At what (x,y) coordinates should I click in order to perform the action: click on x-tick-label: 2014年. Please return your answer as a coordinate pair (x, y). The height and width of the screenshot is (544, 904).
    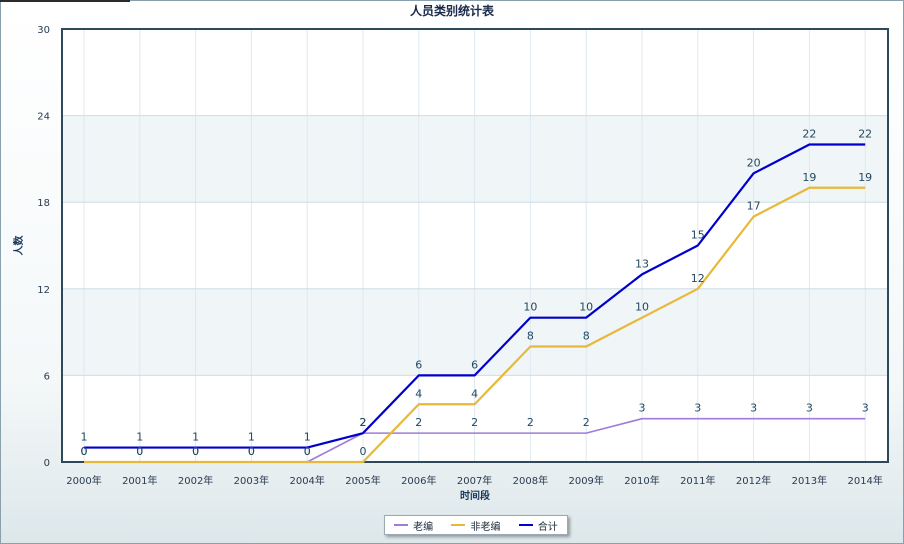
    Looking at the image, I should click on (864, 480).